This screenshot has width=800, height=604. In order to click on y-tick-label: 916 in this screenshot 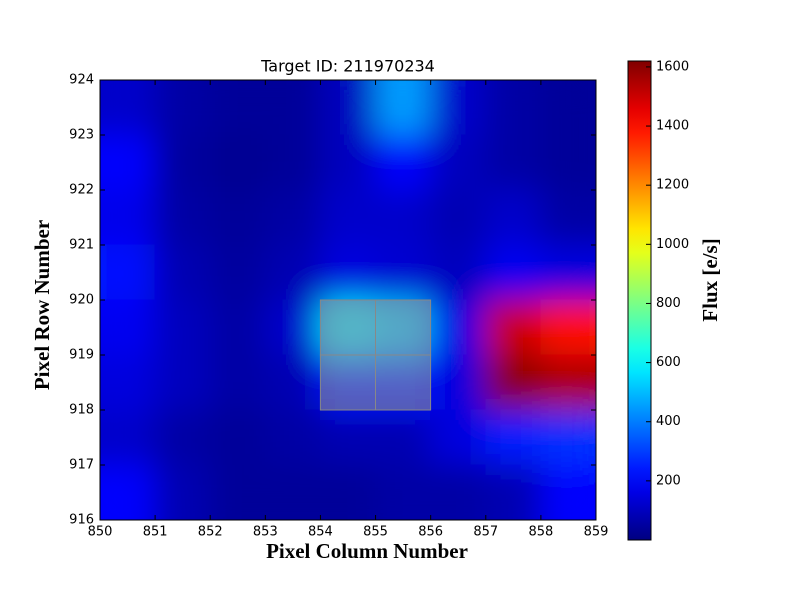, I will do `click(81, 520)`.